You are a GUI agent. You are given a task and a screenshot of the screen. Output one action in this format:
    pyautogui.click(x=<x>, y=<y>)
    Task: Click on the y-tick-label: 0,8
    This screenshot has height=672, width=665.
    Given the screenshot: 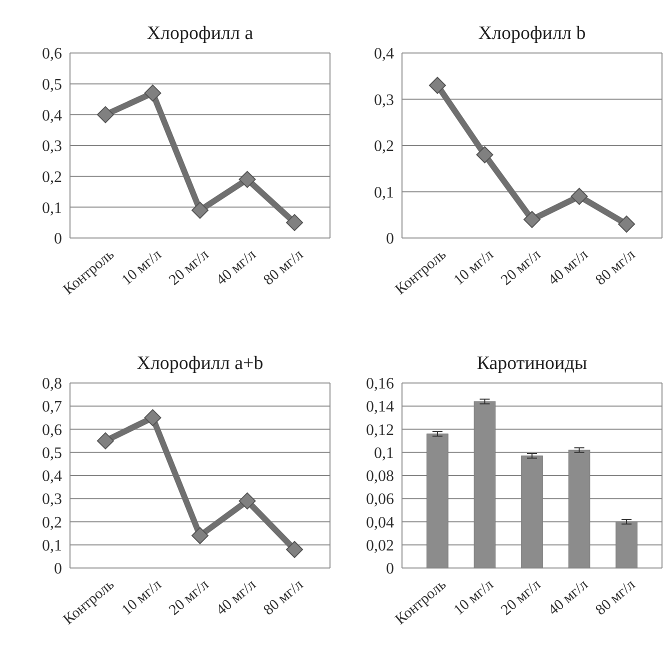 What is the action you would take?
    pyautogui.click(x=52, y=384)
    